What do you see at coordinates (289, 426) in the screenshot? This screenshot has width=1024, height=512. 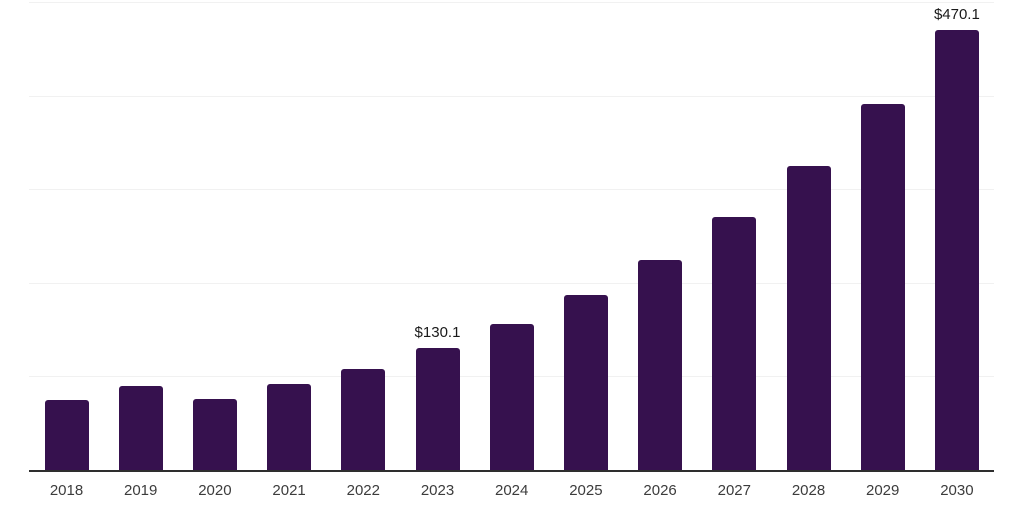 I see `bar-2021` at bounding box center [289, 426].